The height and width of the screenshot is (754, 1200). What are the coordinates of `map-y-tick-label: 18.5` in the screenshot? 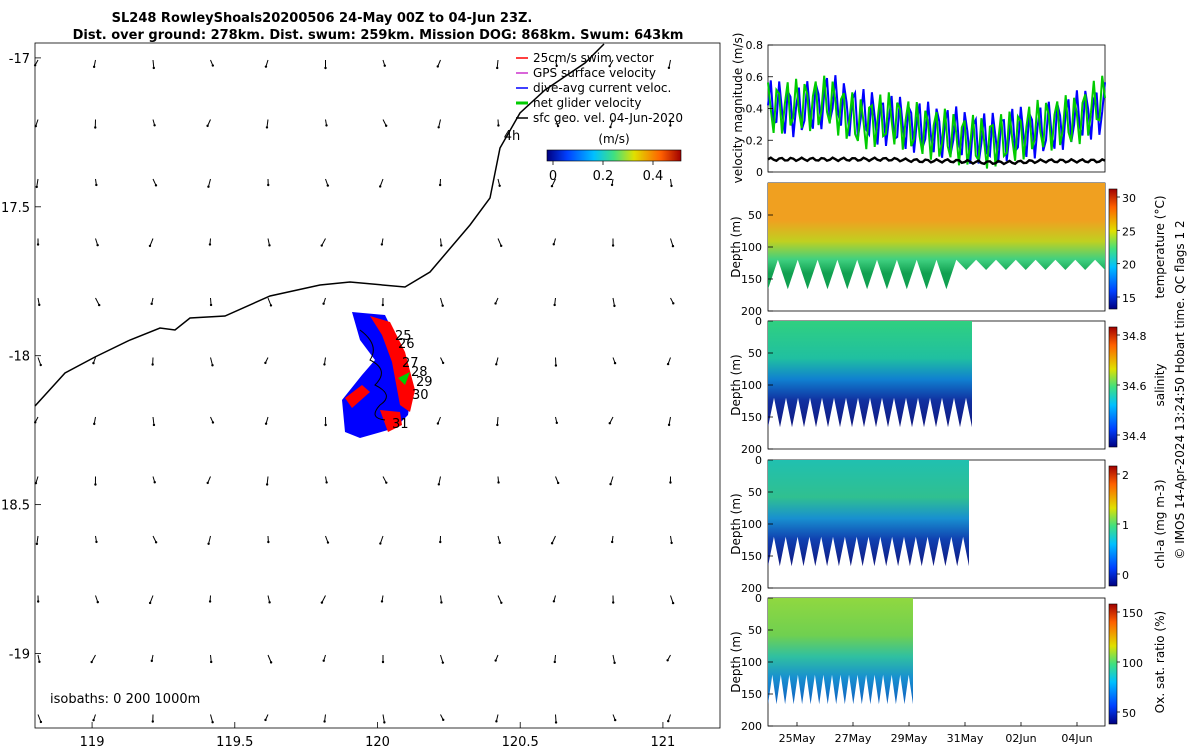 It's located at (15, 506).